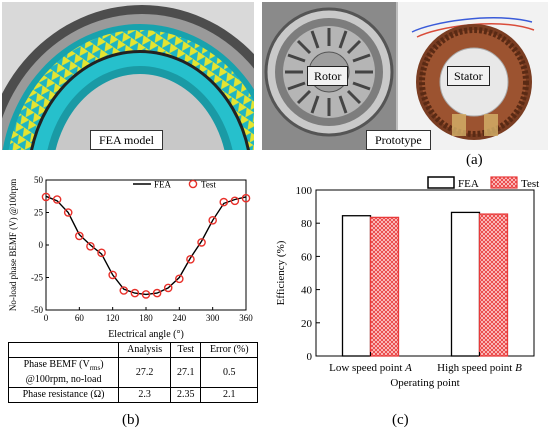 This screenshot has width=550, height=436. I want to click on table-header, so click(63, 350).